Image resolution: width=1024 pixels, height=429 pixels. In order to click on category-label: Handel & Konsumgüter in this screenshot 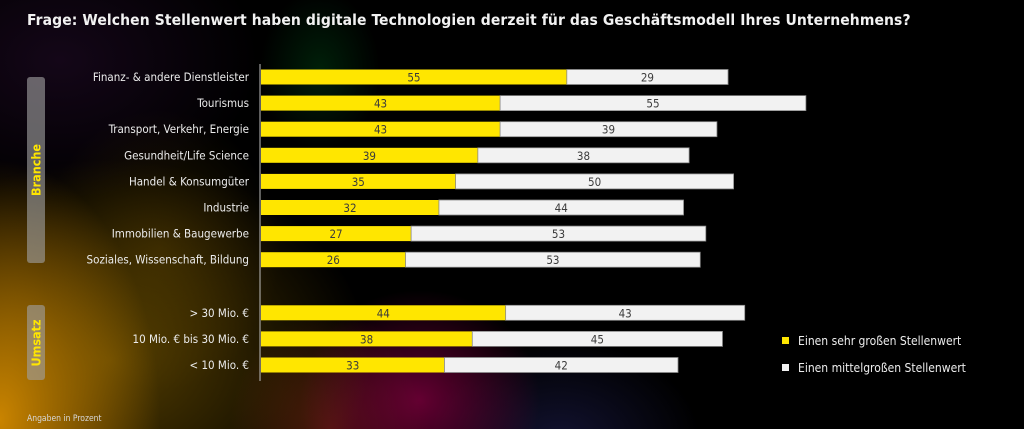, I will do `click(189, 181)`.